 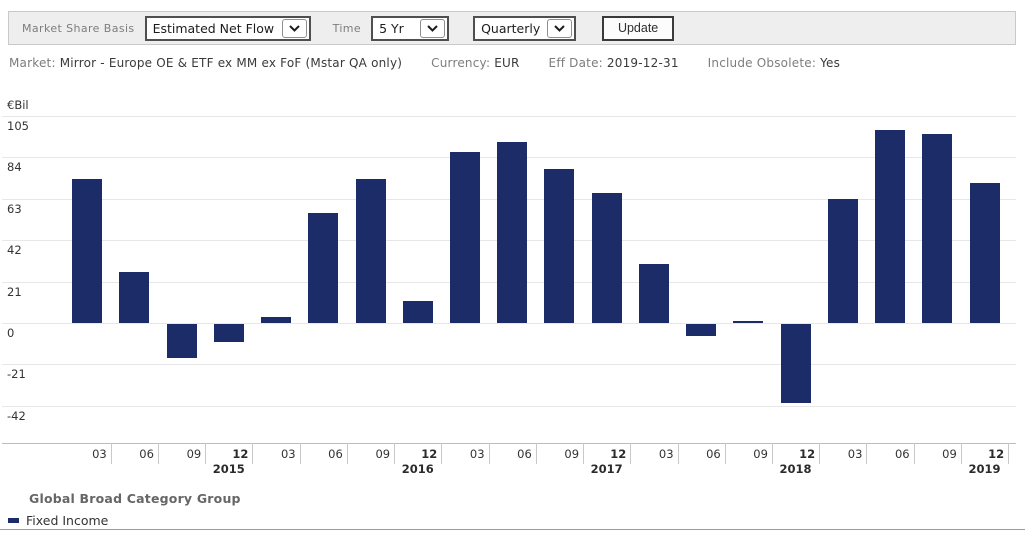 What do you see at coordinates (509, 365) in the screenshot?
I see `gridline--21` at bounding box center [509, 365].